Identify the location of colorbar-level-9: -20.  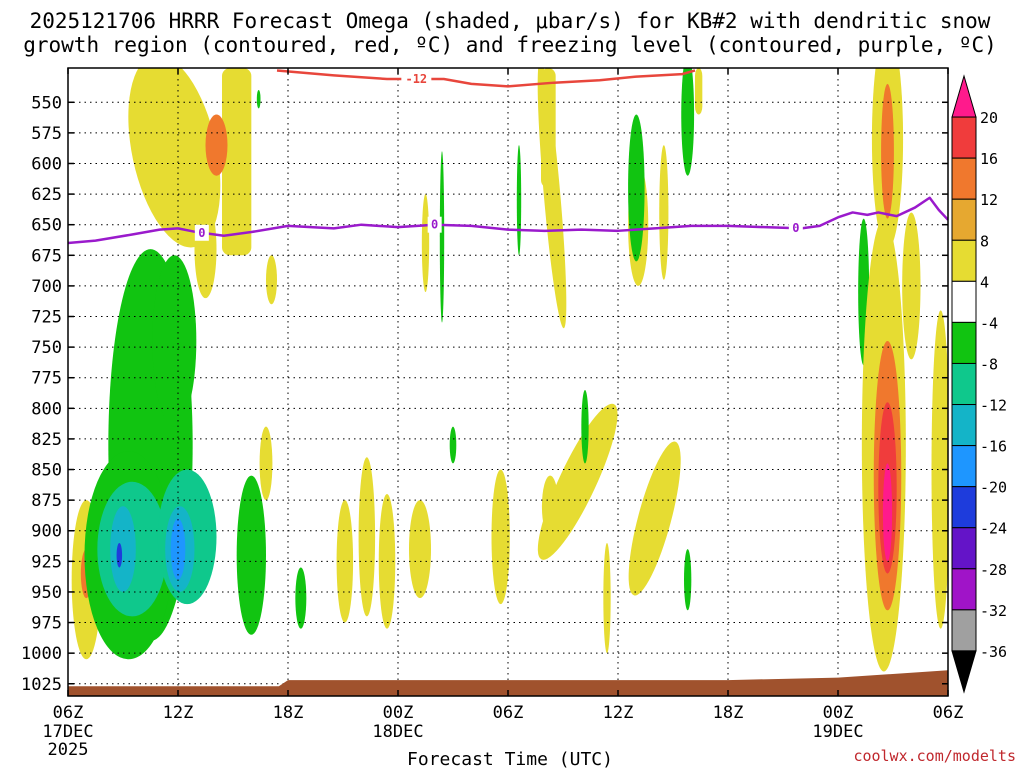
(993, 488).